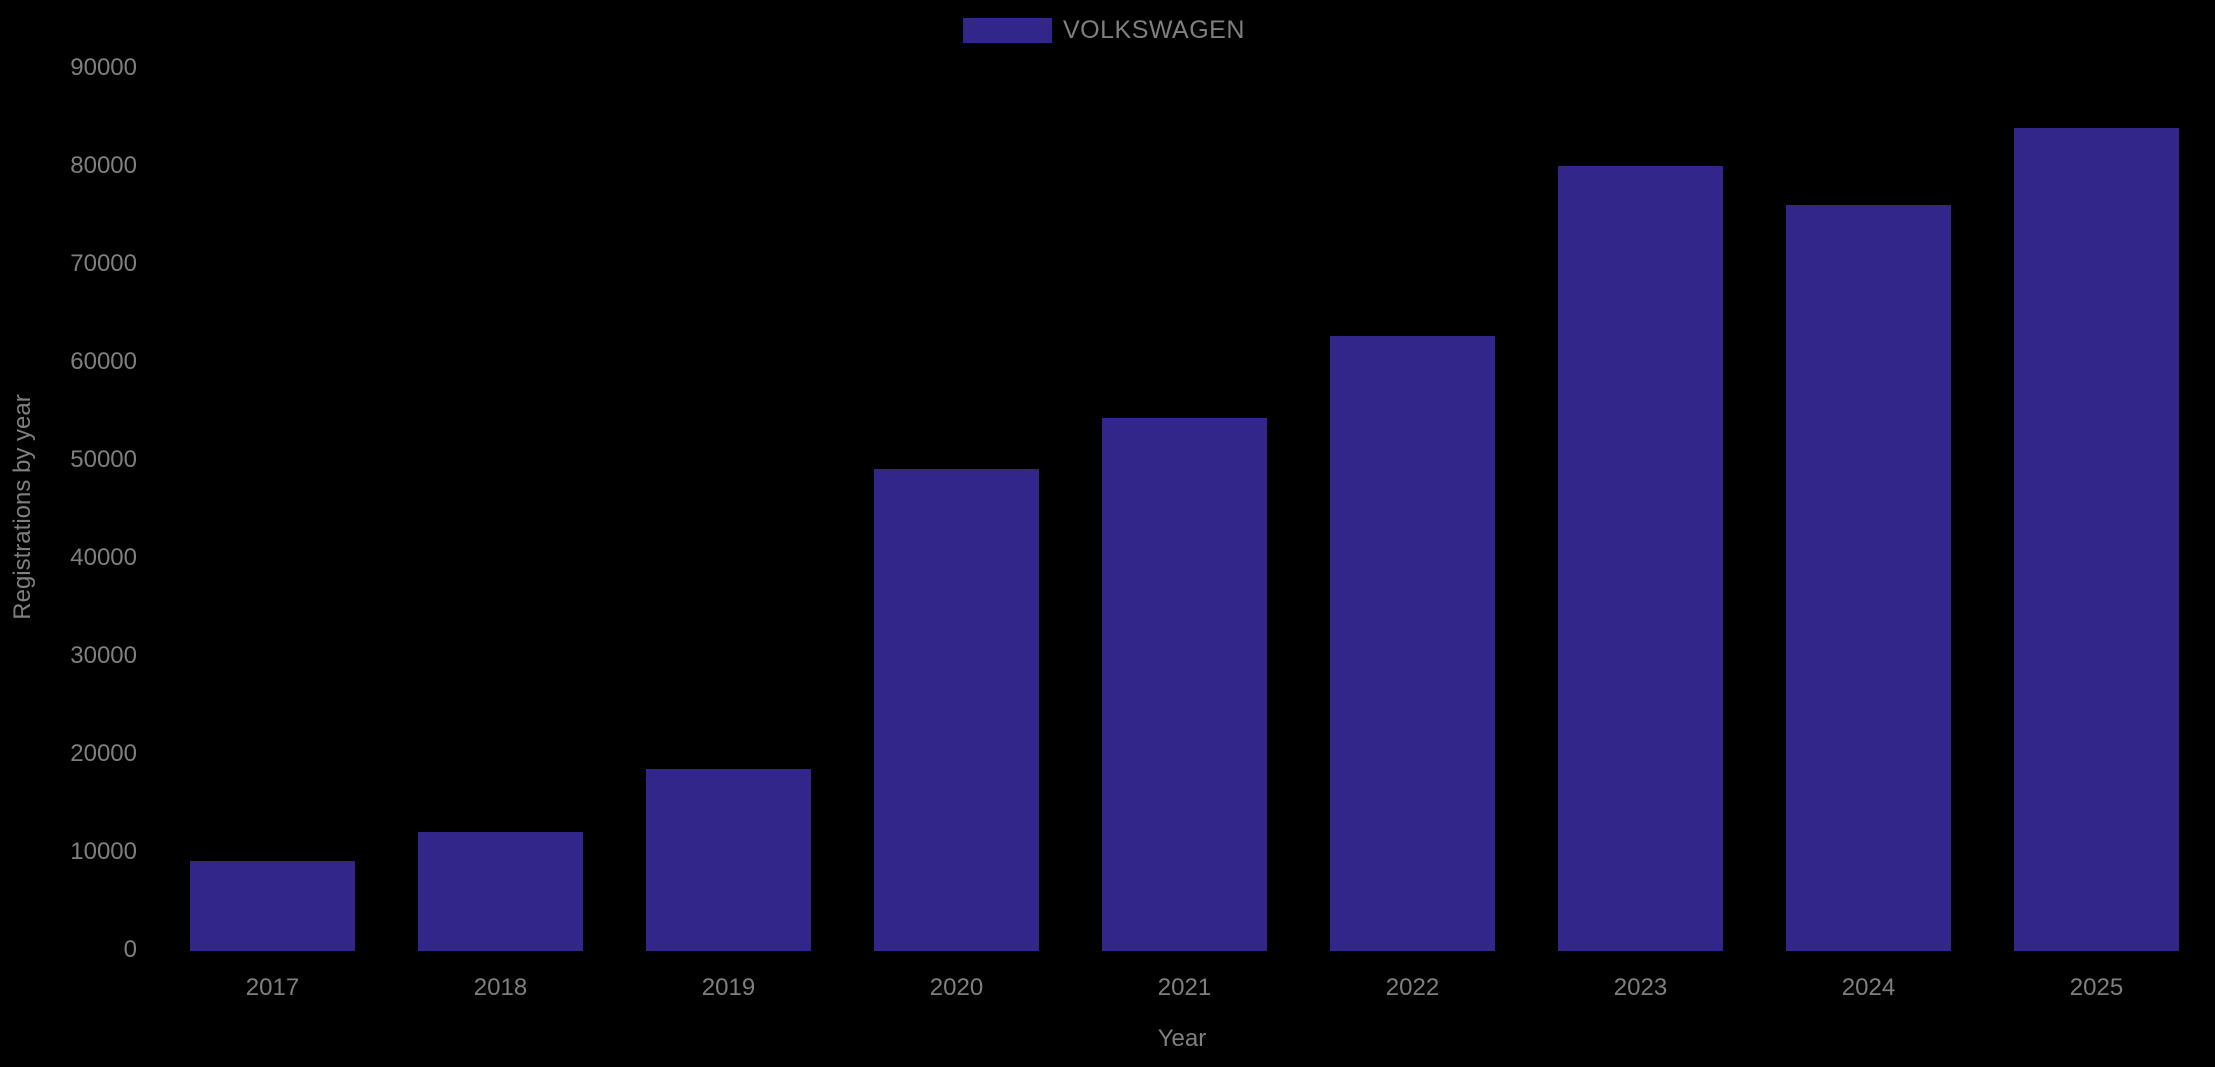  I want to click on x-tick-label: 2018, so click(500, 987).